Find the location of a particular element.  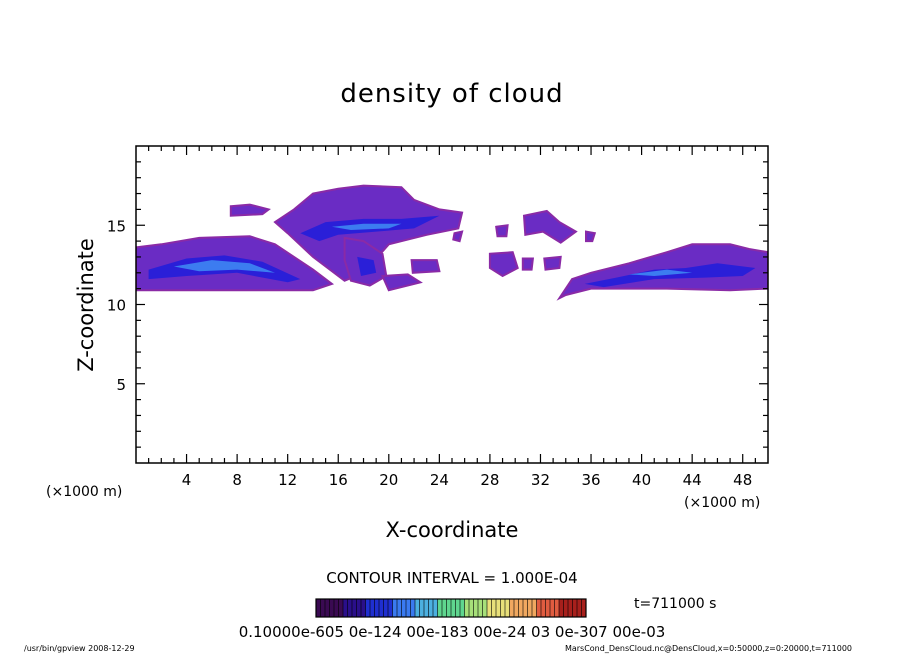

x-axis-unit-left: (×1000 m) is located at coordinates (84, 492).